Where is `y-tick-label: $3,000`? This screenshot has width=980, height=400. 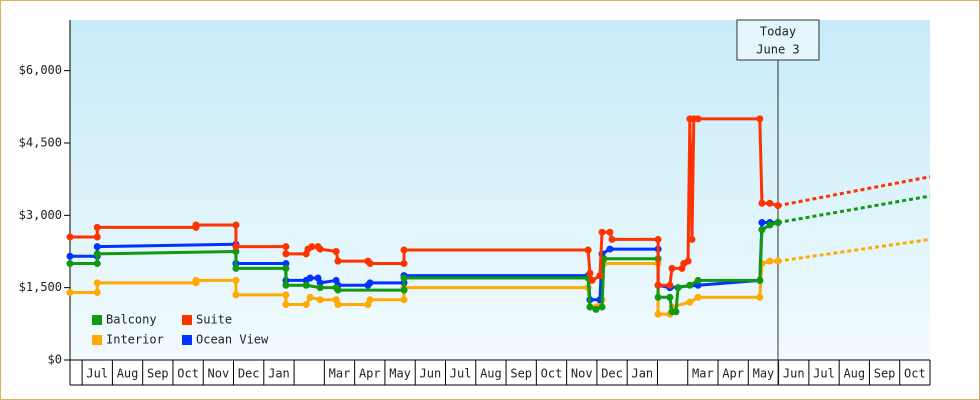 y-tick-label: $3,000 is located at coordinates (40, 215).